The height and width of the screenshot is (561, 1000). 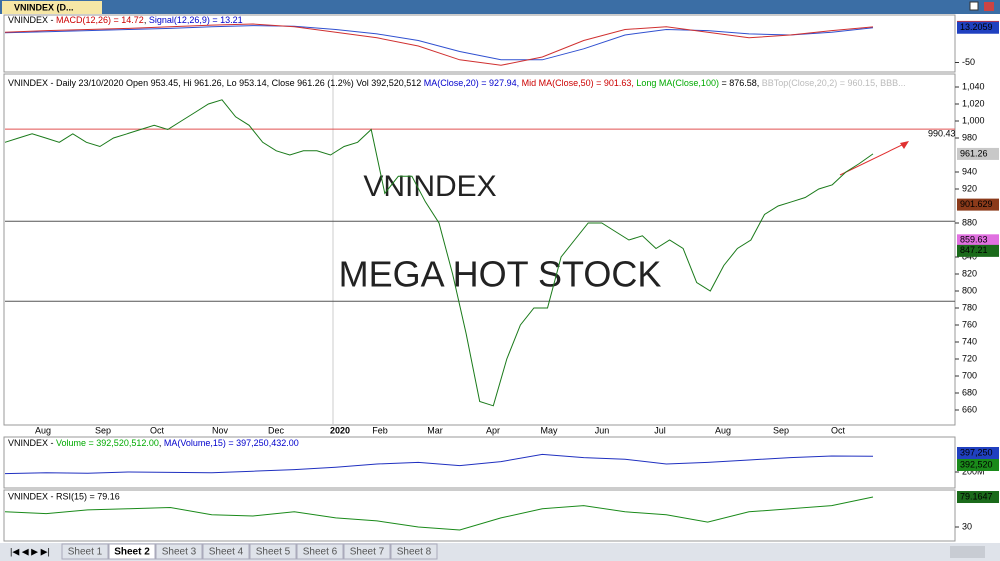 I want to click on volume-ma-tag-bg, so click(x=978, y=453).